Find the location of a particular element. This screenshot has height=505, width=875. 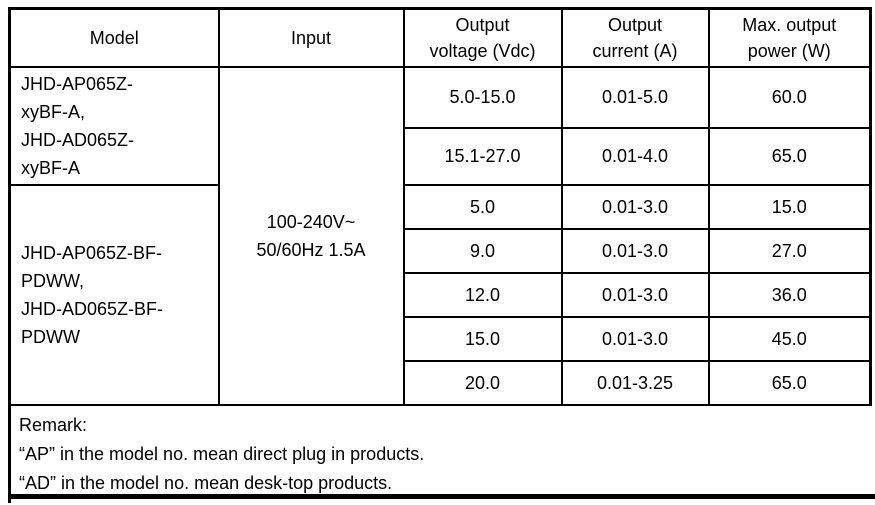

input-spec-cell: 100-240V~ 50/60Hz 1.5A is located at coordinates (311, 236).